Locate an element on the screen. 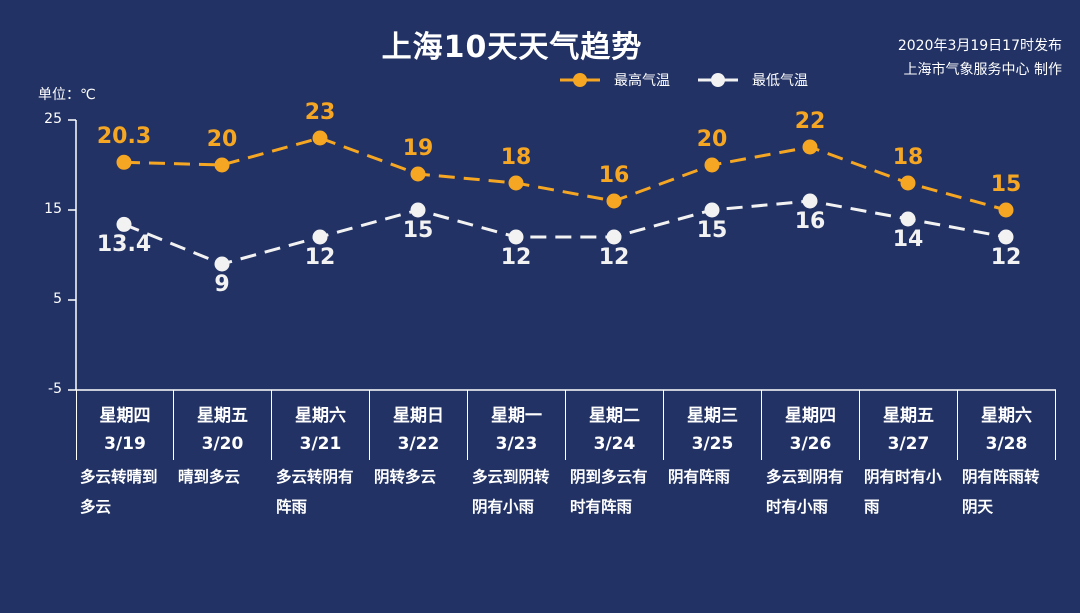 The width and height of the screenshot is (1080, 613). publisher: 上海市气象服务中心 制作 is located at coordinates (982, 70).